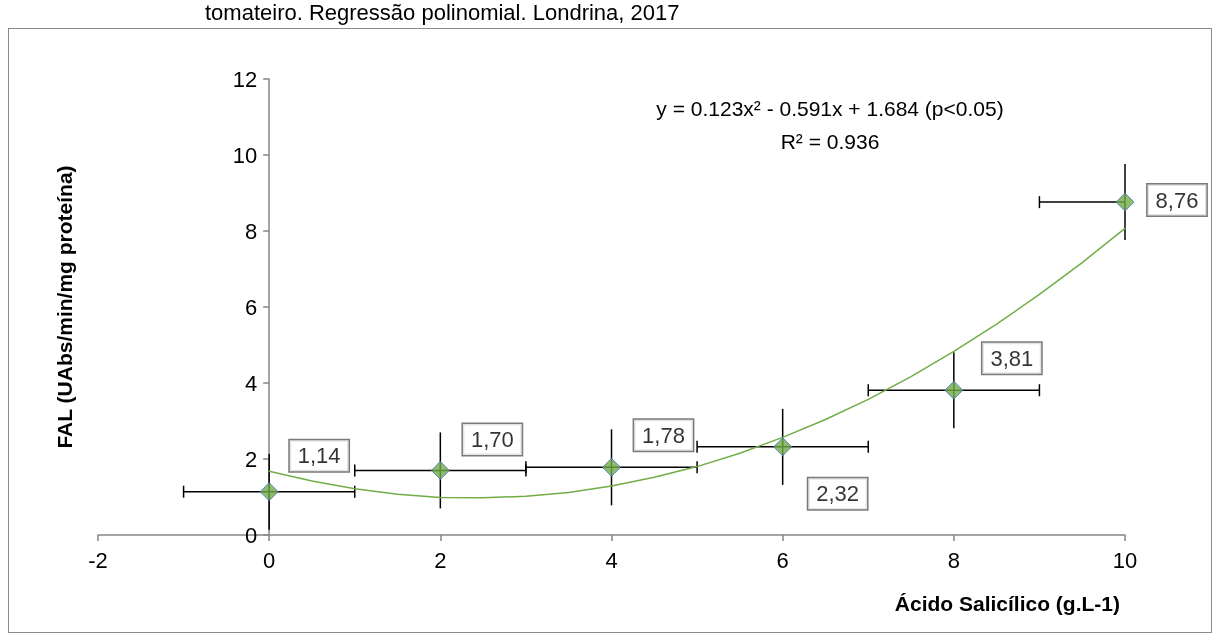 This screenshot has width=1215, height=636. I want to click on y-tick-label: 6, so click(251, 307).